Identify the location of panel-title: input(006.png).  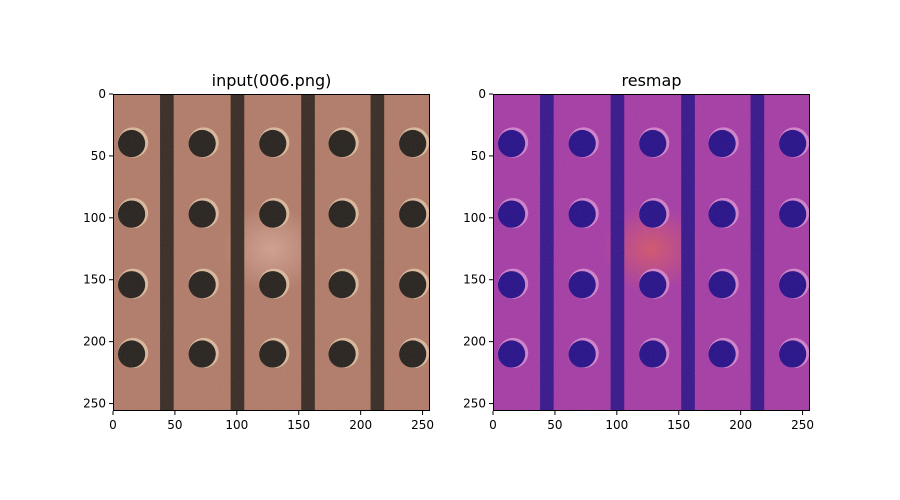
(272, 80).